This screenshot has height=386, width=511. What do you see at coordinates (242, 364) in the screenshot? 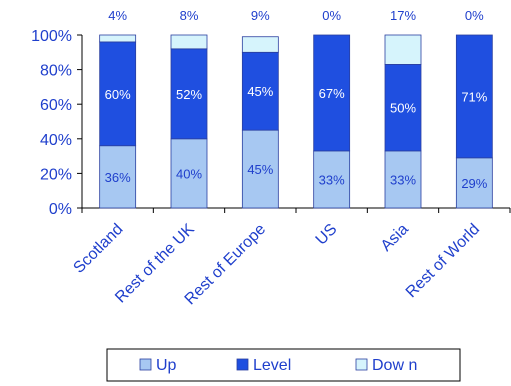
I see `legend-swatch-level` at bounding box center [242, 364].